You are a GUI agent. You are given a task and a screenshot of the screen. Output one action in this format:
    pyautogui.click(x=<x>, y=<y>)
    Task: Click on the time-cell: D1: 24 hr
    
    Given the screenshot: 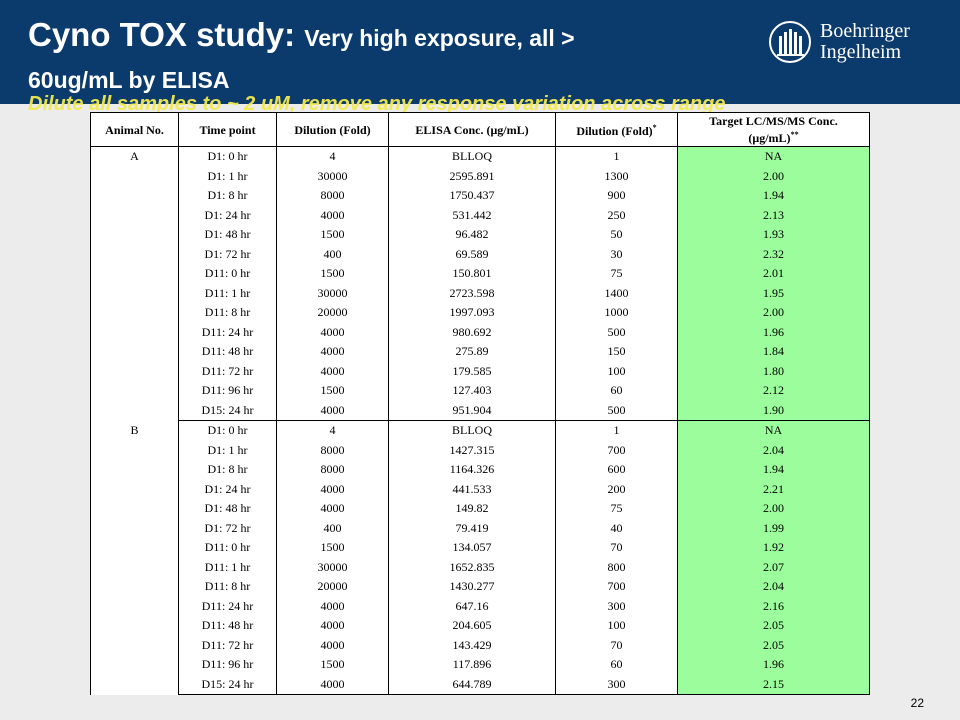 What is the action you would take?
    pyautogui.click(x=227, y=215)
    